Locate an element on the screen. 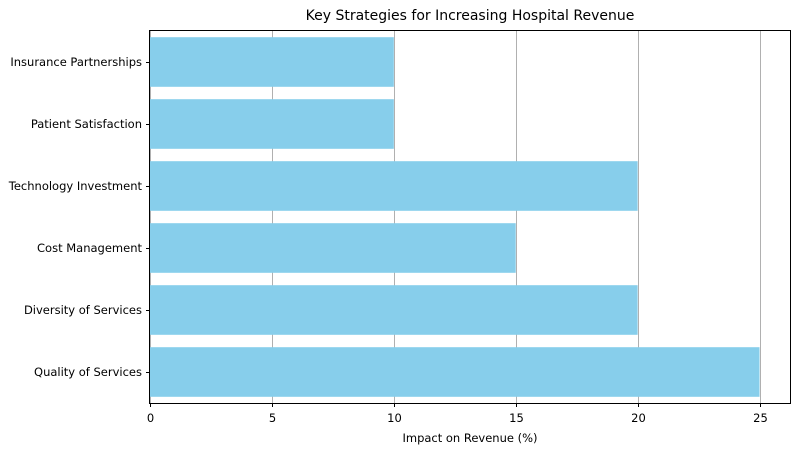  y-tick-label-quality-of-services: Quality of Services is located at coordinates (88, 372).